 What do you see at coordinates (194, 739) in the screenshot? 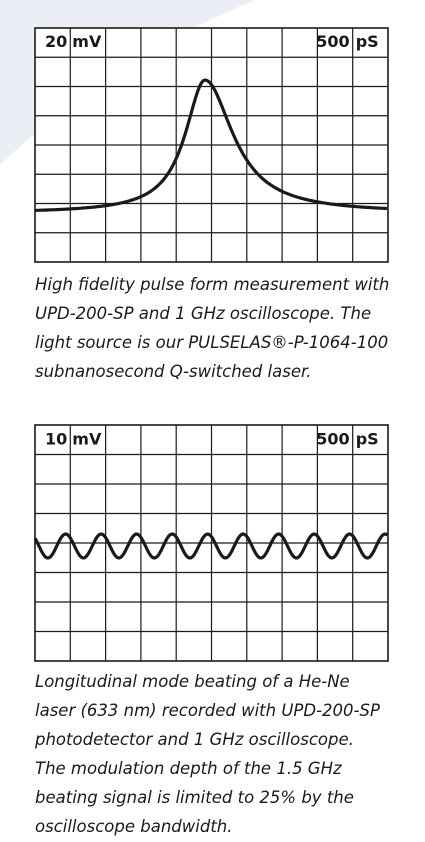
I see `caption-line: photodetector and 1 GHz oscilloscope.` at bounding box center [194, 739].